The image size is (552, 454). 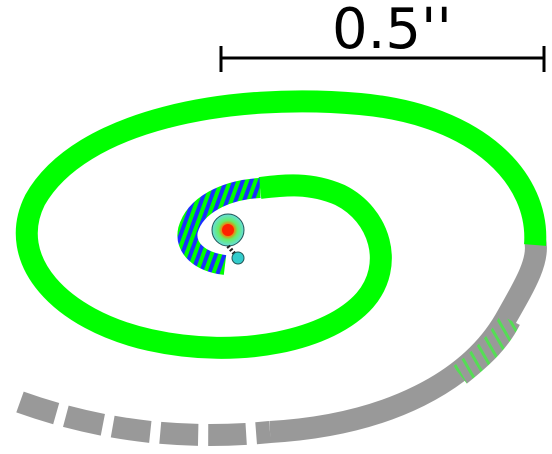 I want to click on scale-bar-label: 0.5'', so click(x=392, y=31).